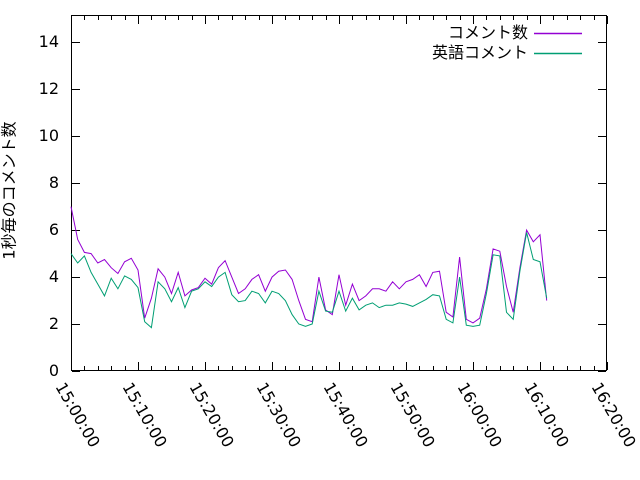 This screenshot has width=640, height=480. Describe the element at coordinates (53, 230) in the screenshot. I see `y-tick-label: 6` at that location.